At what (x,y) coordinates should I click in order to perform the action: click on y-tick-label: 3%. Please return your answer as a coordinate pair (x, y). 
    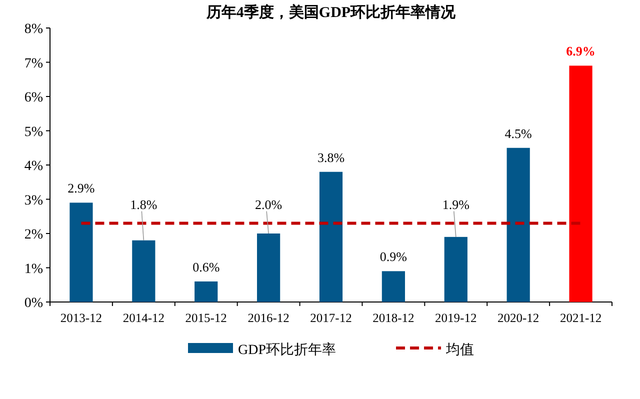
    Looking at the image, I should click on (34, 200).